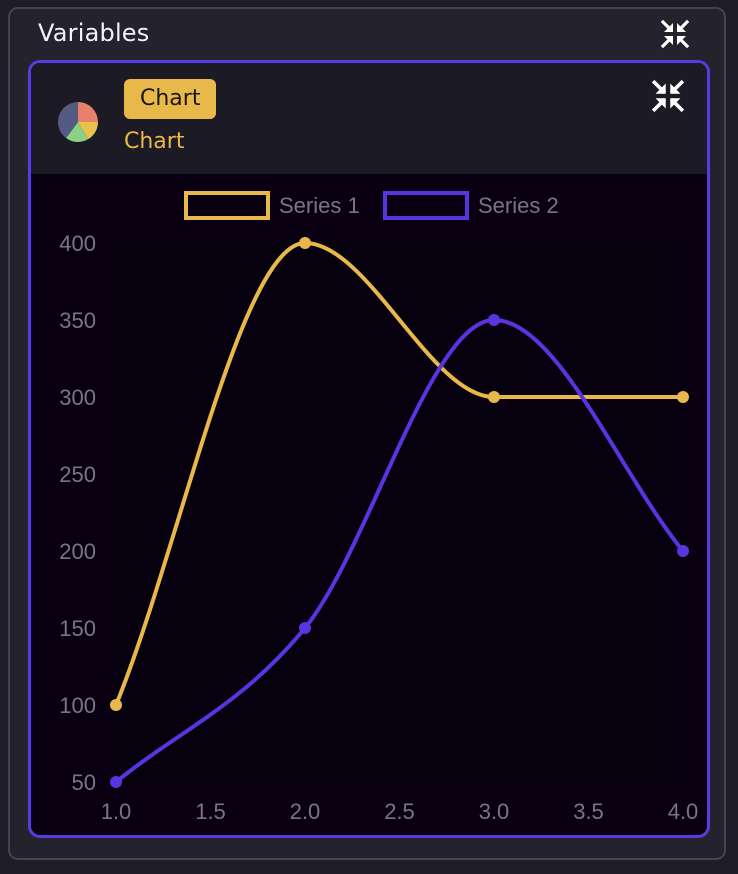  Describe the element at coordinates (77, 551) in the screenshot. I see `y-tick-label: 200` at that location.